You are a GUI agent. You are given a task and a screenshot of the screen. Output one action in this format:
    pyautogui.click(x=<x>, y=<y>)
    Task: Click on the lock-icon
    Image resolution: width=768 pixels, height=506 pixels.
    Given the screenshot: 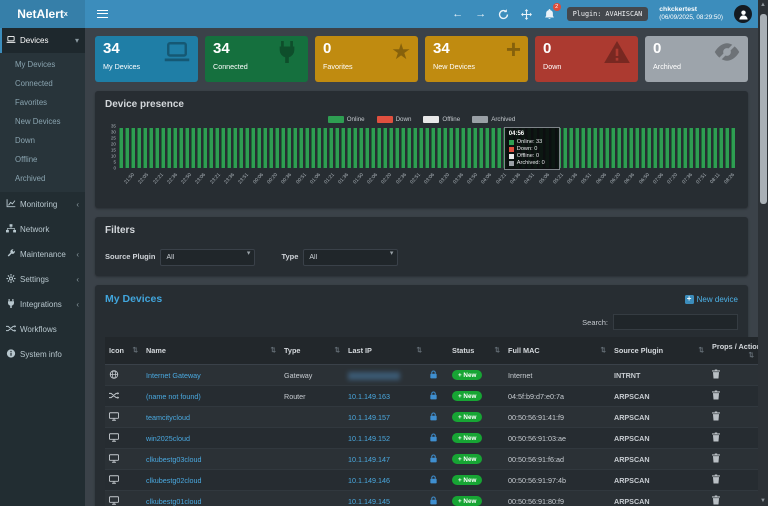 What is the action you would take?
    pyautogui.click(x=433, y=417)
    